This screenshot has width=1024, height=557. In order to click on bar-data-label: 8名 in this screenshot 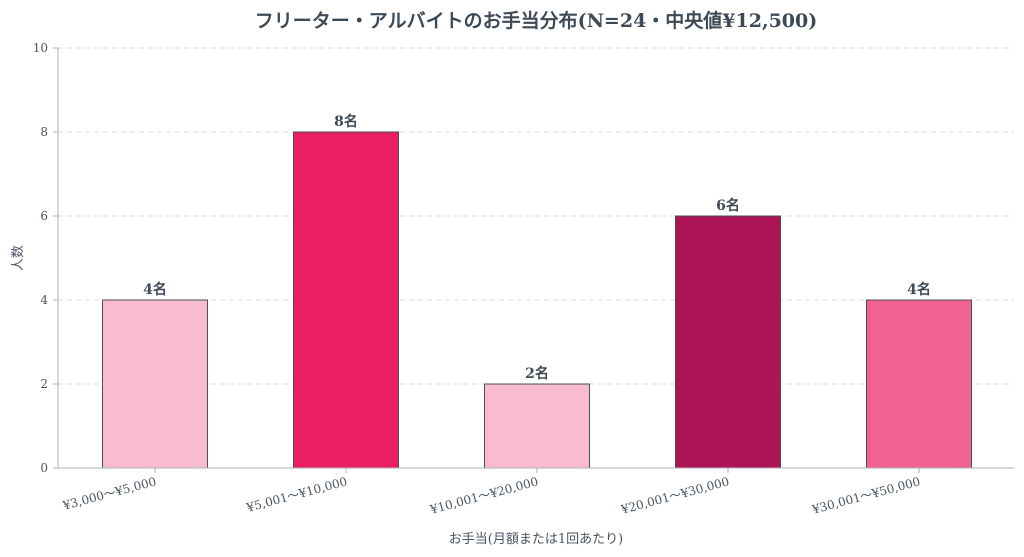, I will do `click(346, 121)`.